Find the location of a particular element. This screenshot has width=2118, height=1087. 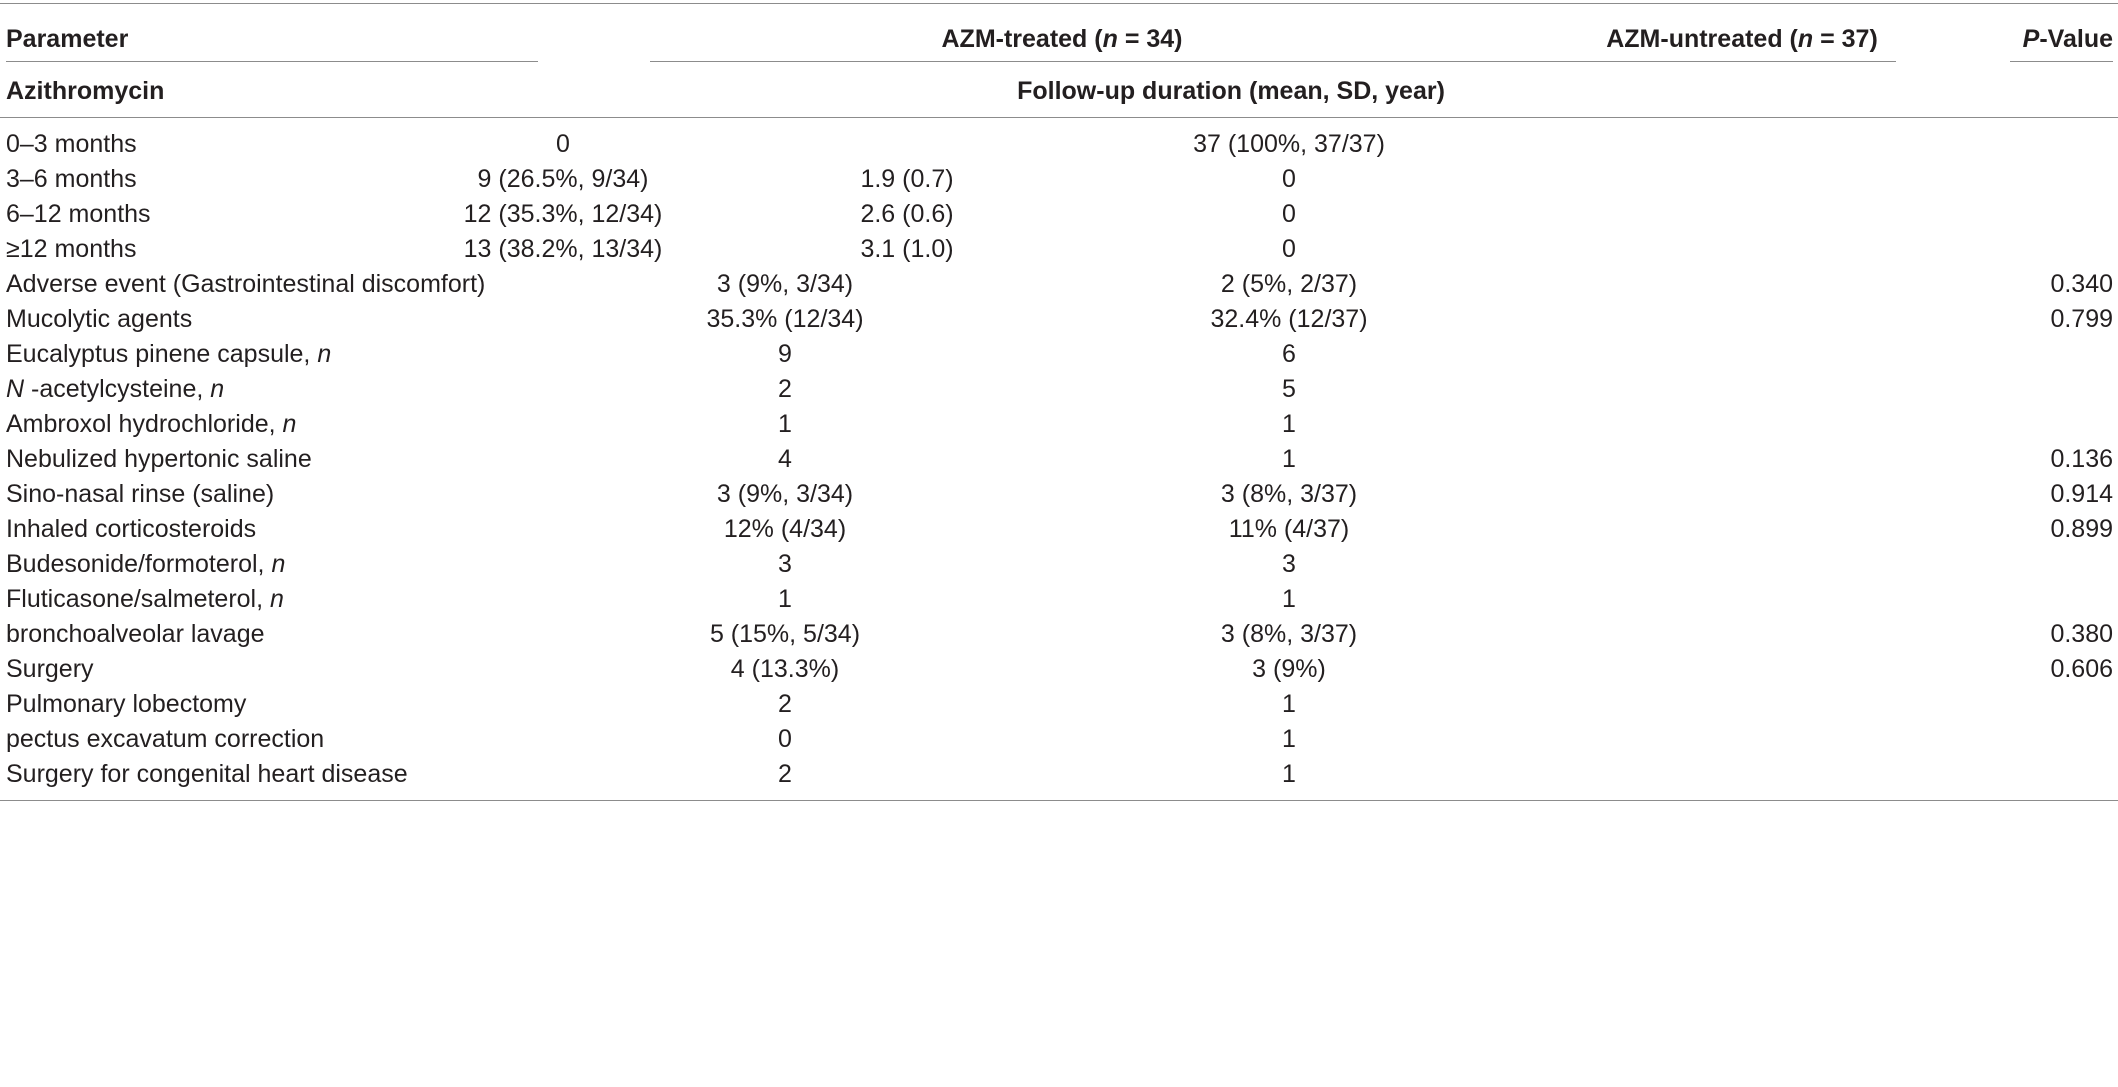

row-label-text: pectus excavatum correction is located at coordinates (165, 739).